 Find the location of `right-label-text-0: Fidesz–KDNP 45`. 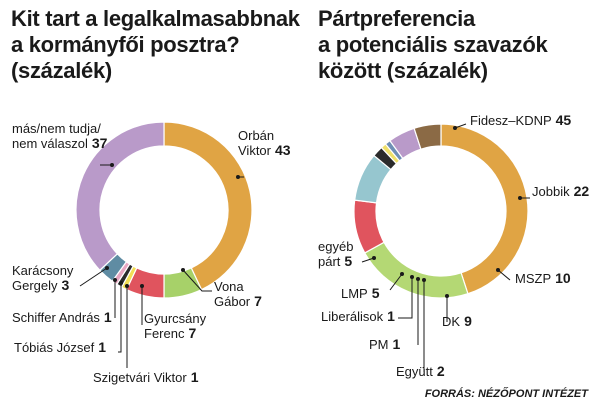

right-label-text-0: Fidesz–KDNP 45 is located at coordinates (520, 120).